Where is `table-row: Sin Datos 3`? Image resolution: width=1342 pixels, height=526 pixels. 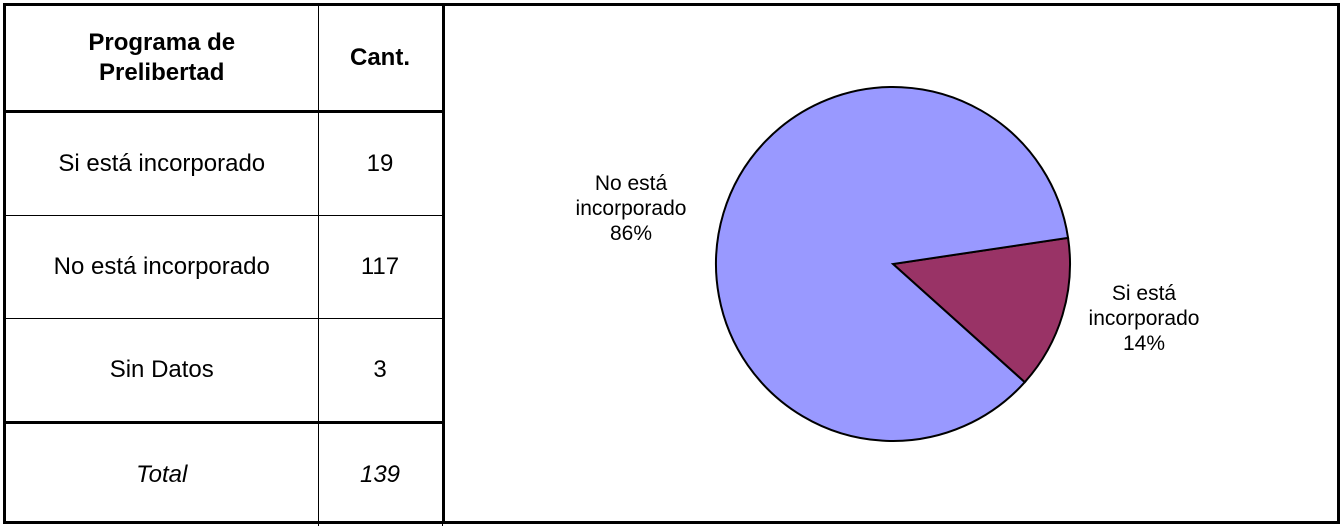
table-row: Sin Datos 3 is located at coordinates (224, 370).